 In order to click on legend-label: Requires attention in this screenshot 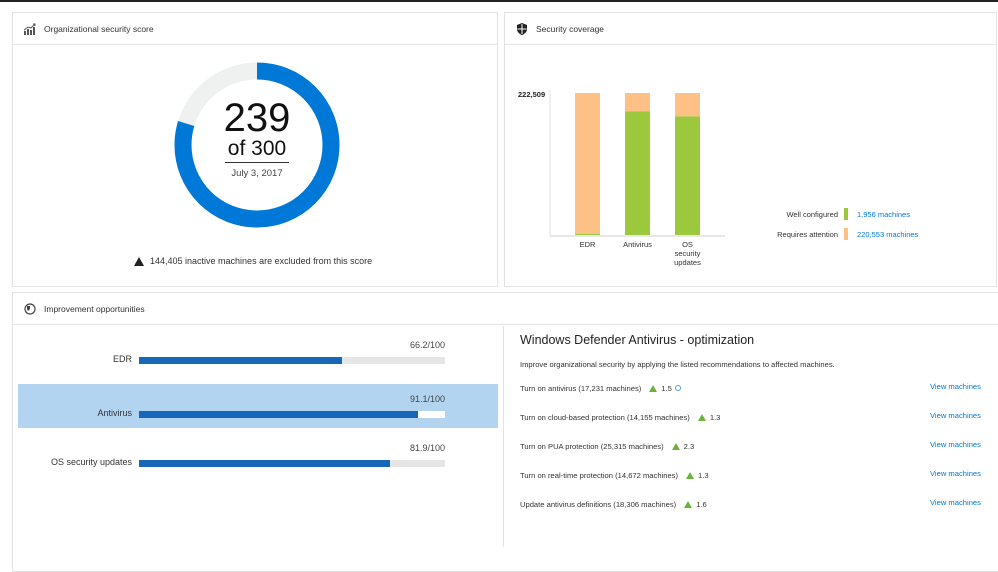, I will do `click(807, 234)`.